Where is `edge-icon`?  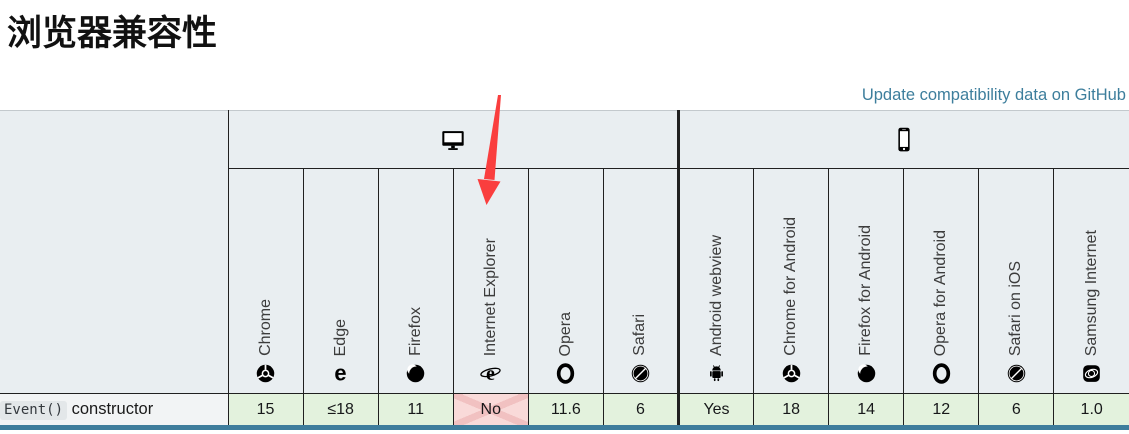
edge-icon is located at coordinates (340, 373).